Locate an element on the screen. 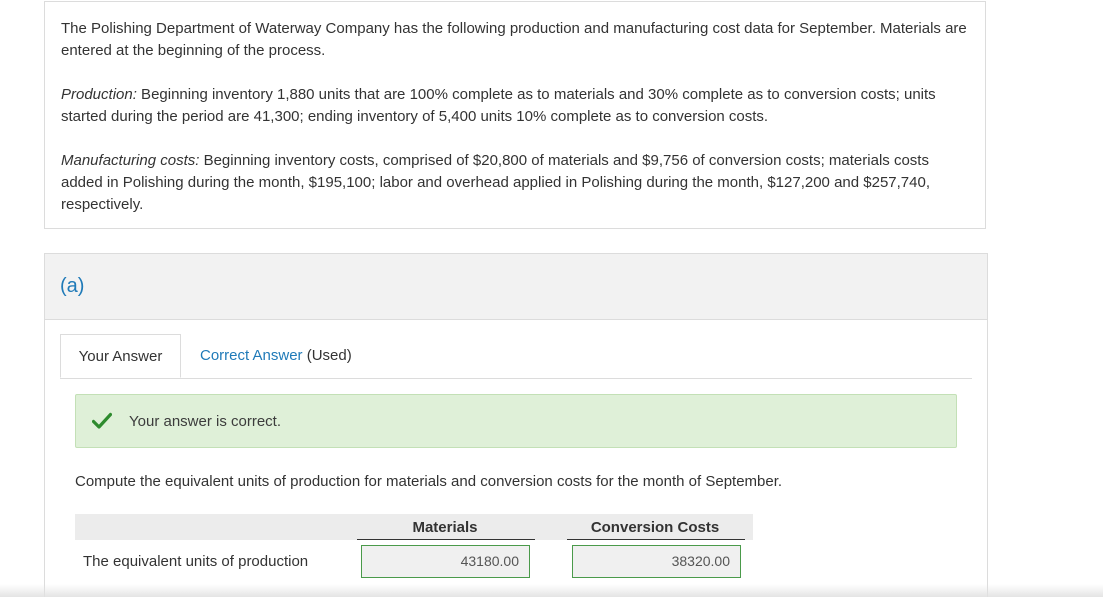 Image resolution: width=1103 pixels, height=597 pixels. costs-lead: Manufacturing costs: is located at coordinates (130, 160).